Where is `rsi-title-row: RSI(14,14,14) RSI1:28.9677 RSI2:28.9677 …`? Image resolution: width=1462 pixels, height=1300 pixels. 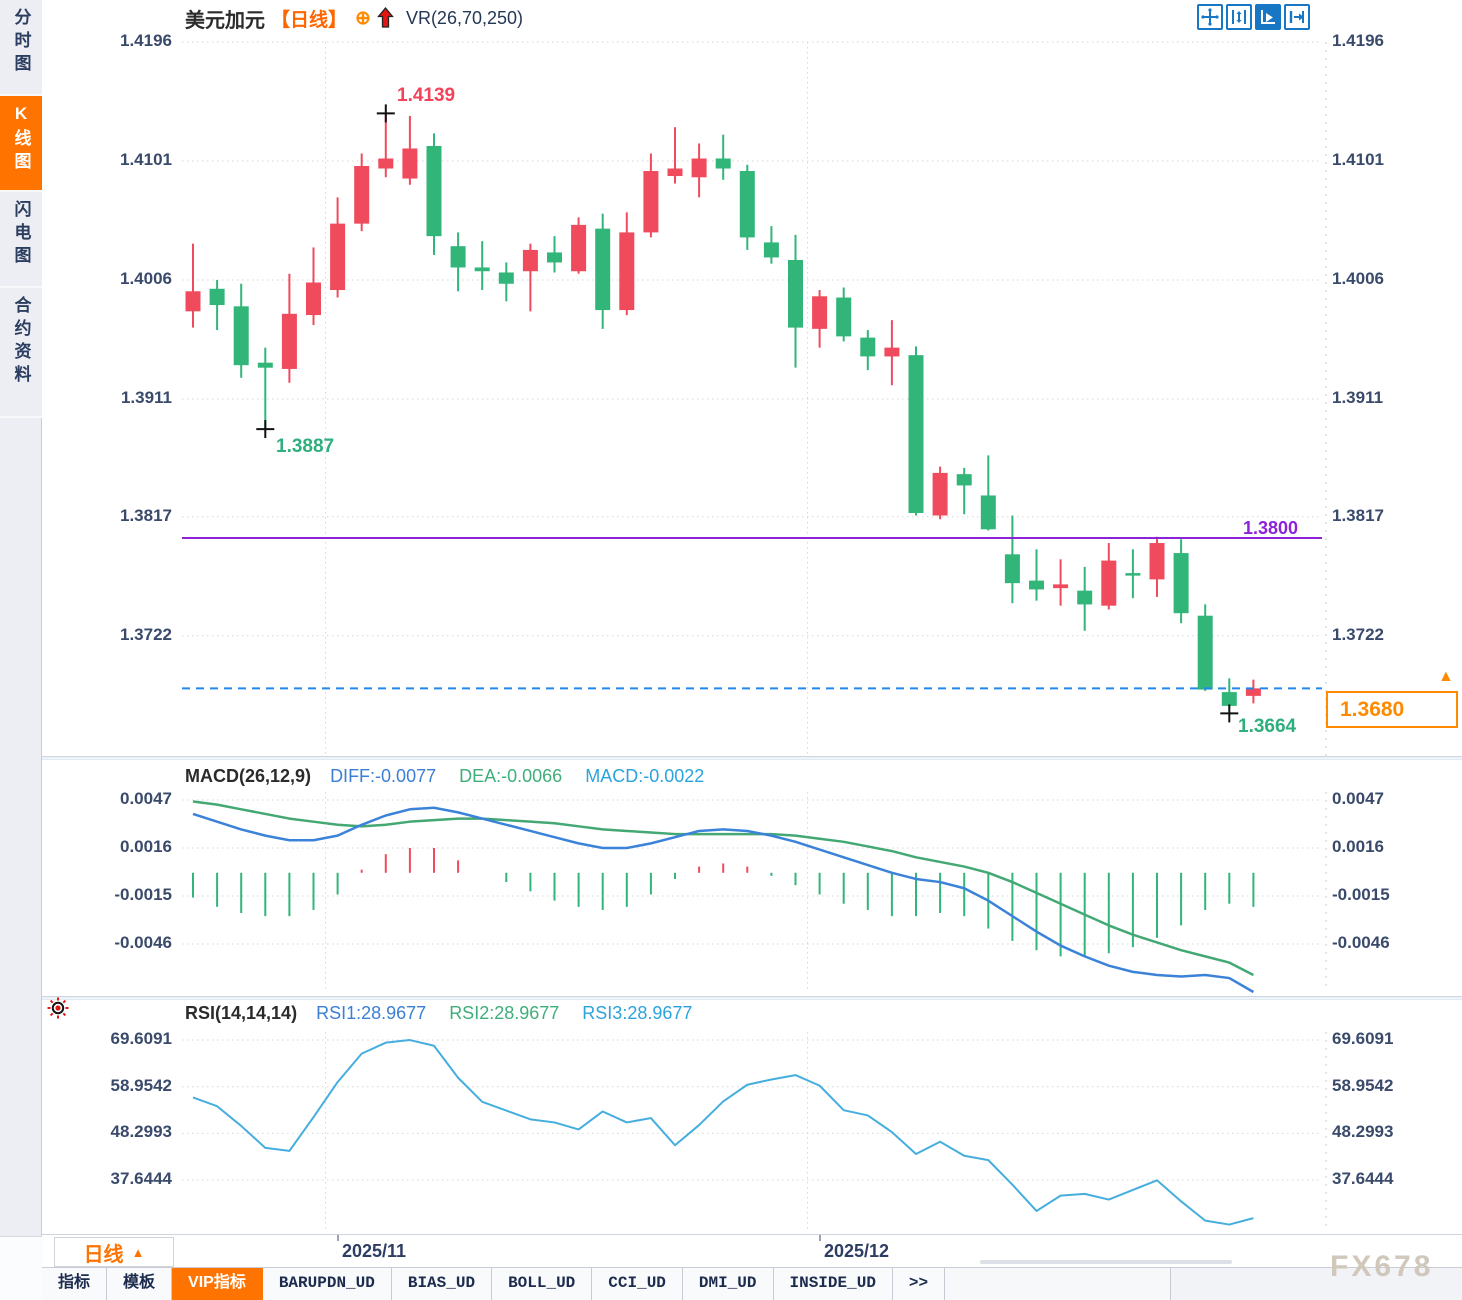 rsi-title-row: RSI(14,14,14) RSI1:28.9677 RSI2:28.9677 … is located at coordinates (438, 1013).